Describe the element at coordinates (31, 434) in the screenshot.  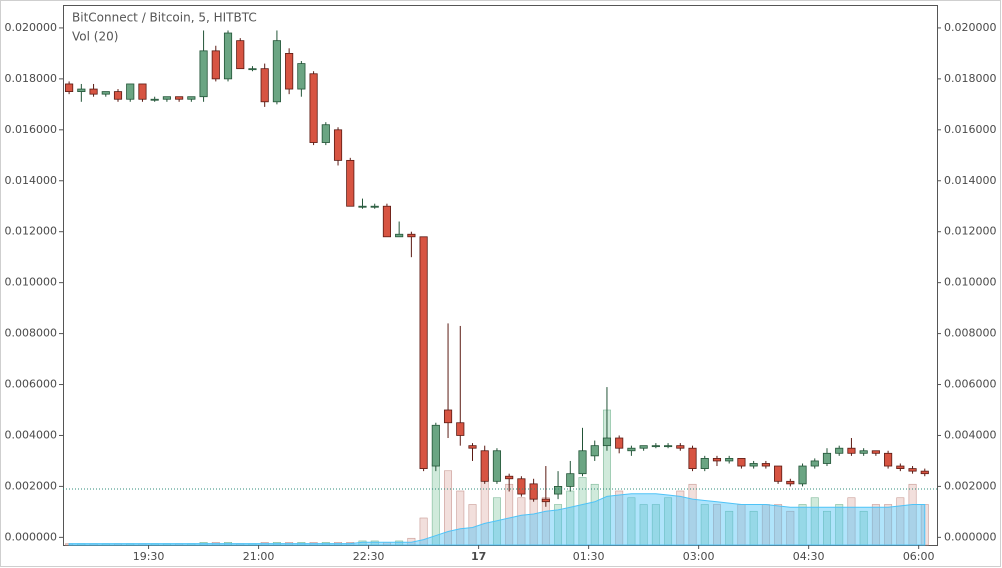
I see `y-tick-label: 0.004000` at that location.